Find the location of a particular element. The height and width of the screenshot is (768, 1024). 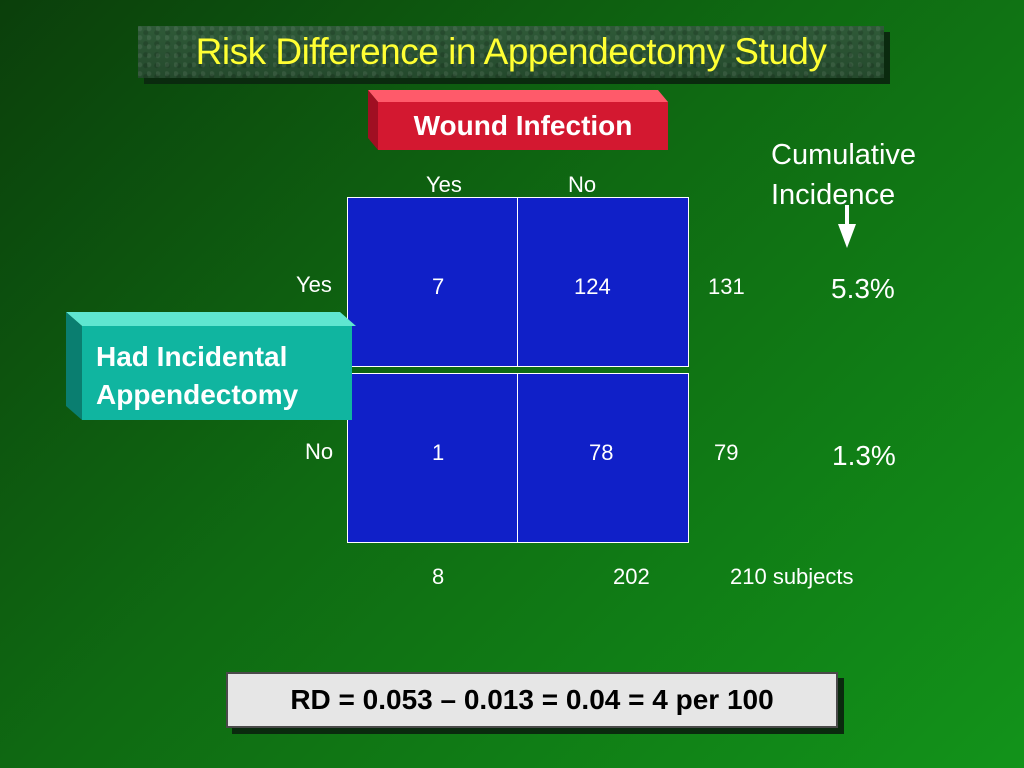

slide-title: Risk Difference in Appendectomy Study is located at coordinates (511, 51).